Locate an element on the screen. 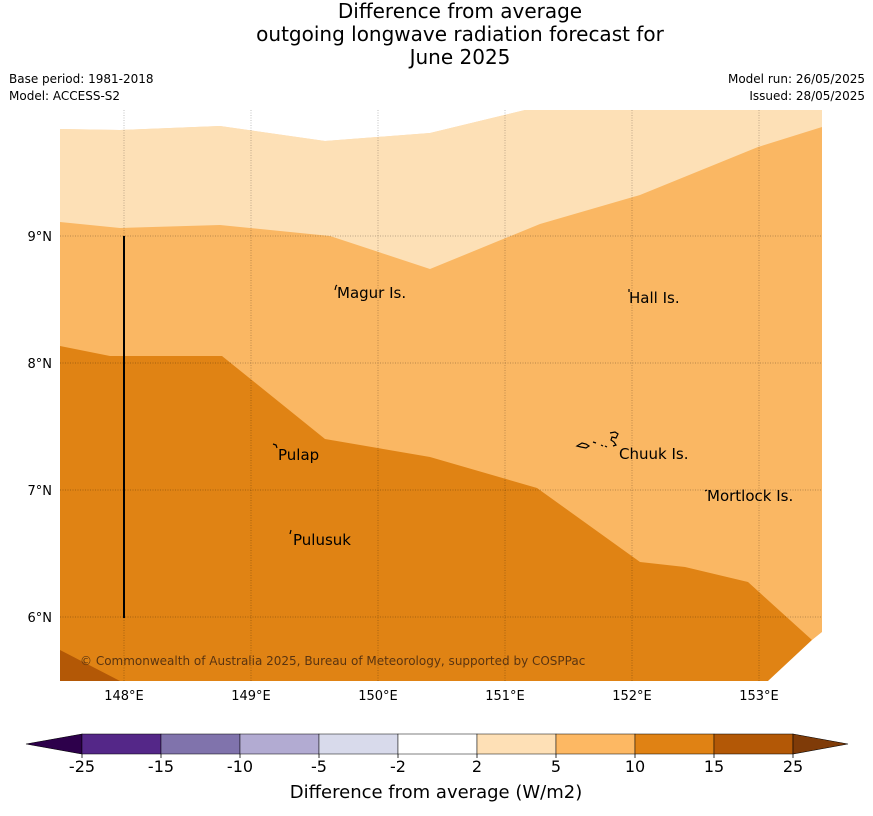  colorbar-tick-label: 10 is located at coordinates (635, 766).